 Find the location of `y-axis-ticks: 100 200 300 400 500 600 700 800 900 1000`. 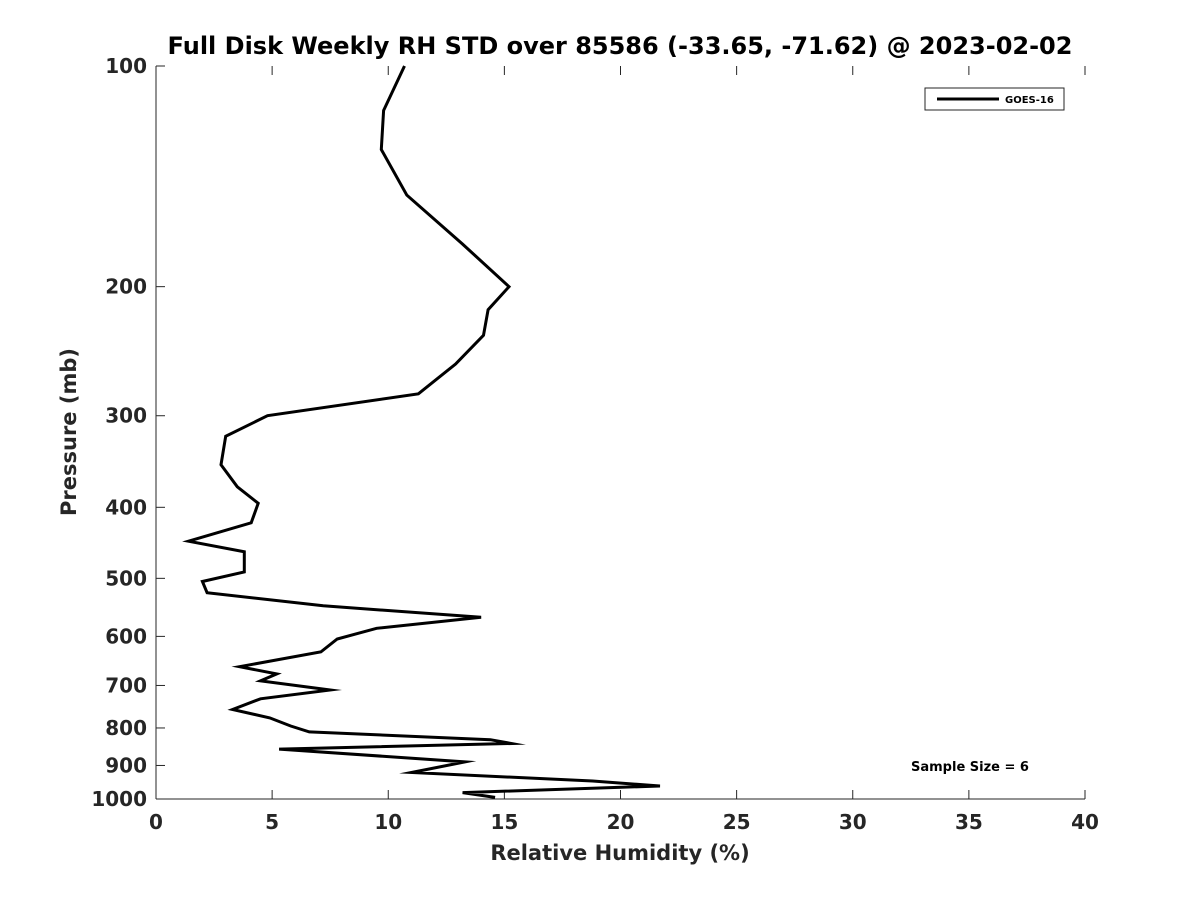

y-axis-ticks: 100 200 300 400 500 600 700 800 900 1000 is located at coordinates (128, 432).